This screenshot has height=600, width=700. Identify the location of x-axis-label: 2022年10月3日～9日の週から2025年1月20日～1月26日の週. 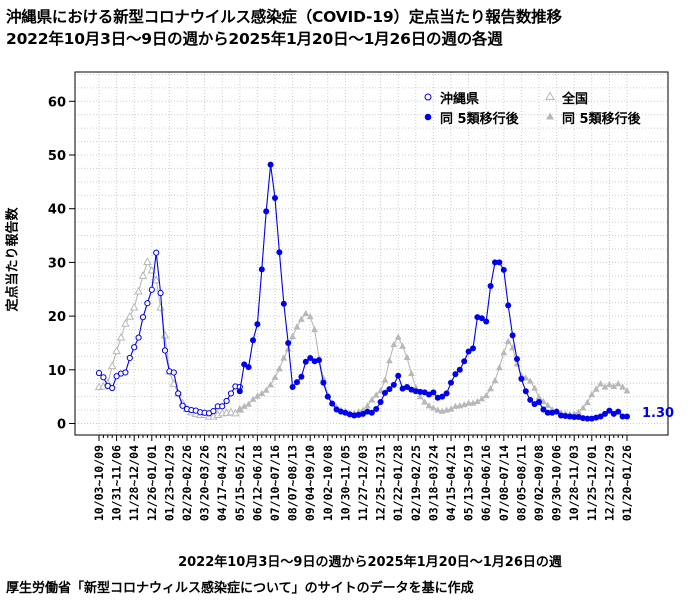
(370, 562).